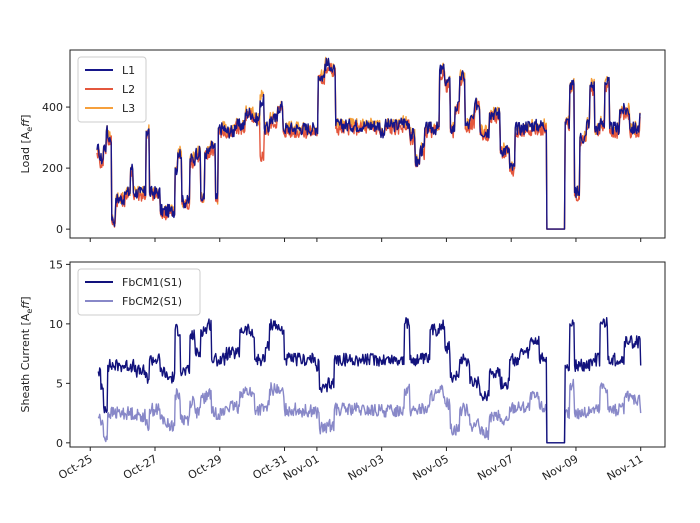 The image size is (700, 523). I want to click on x-tick-label: Oct-29, so click(205, 467).